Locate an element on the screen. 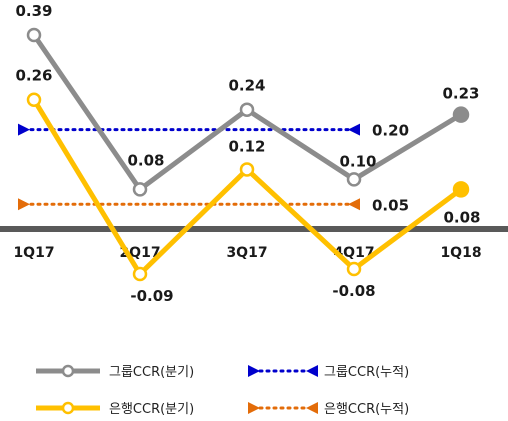 This screenshot has width=508, height=421. bank-quarterly-data-label: 0.26 is located at coordinates (33, 76).